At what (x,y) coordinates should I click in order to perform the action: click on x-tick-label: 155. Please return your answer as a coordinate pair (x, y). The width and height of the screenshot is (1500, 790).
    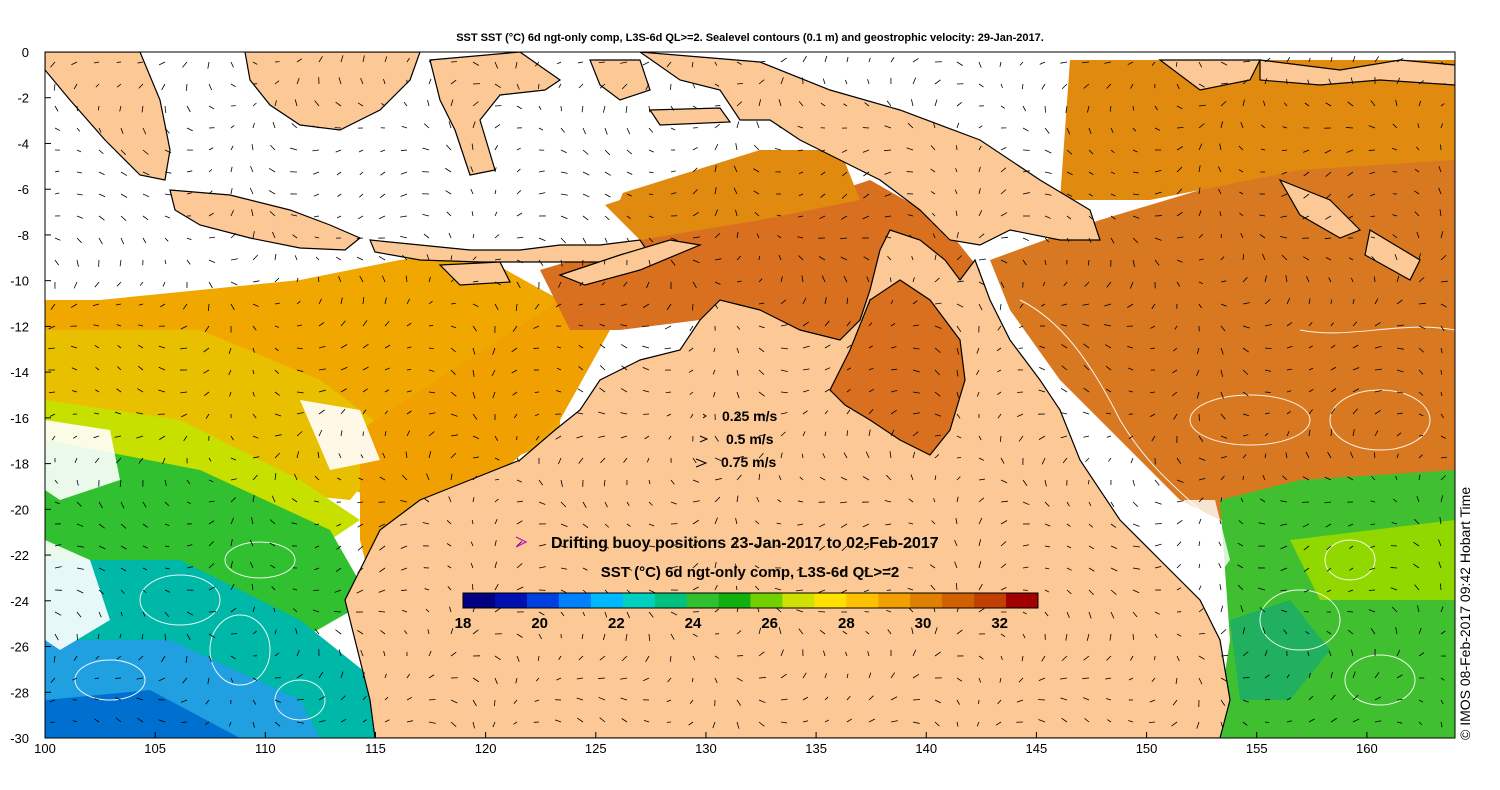
    Looking at the image, I should click on (1257, 748).